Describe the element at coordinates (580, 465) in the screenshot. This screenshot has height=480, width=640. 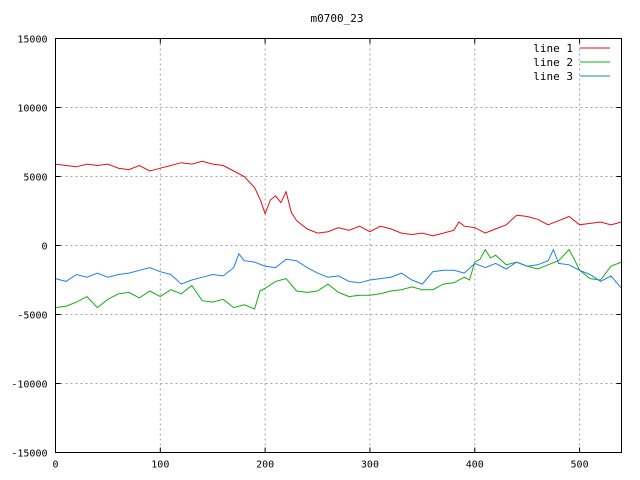
I see `x-tick-label: 500` at that location.